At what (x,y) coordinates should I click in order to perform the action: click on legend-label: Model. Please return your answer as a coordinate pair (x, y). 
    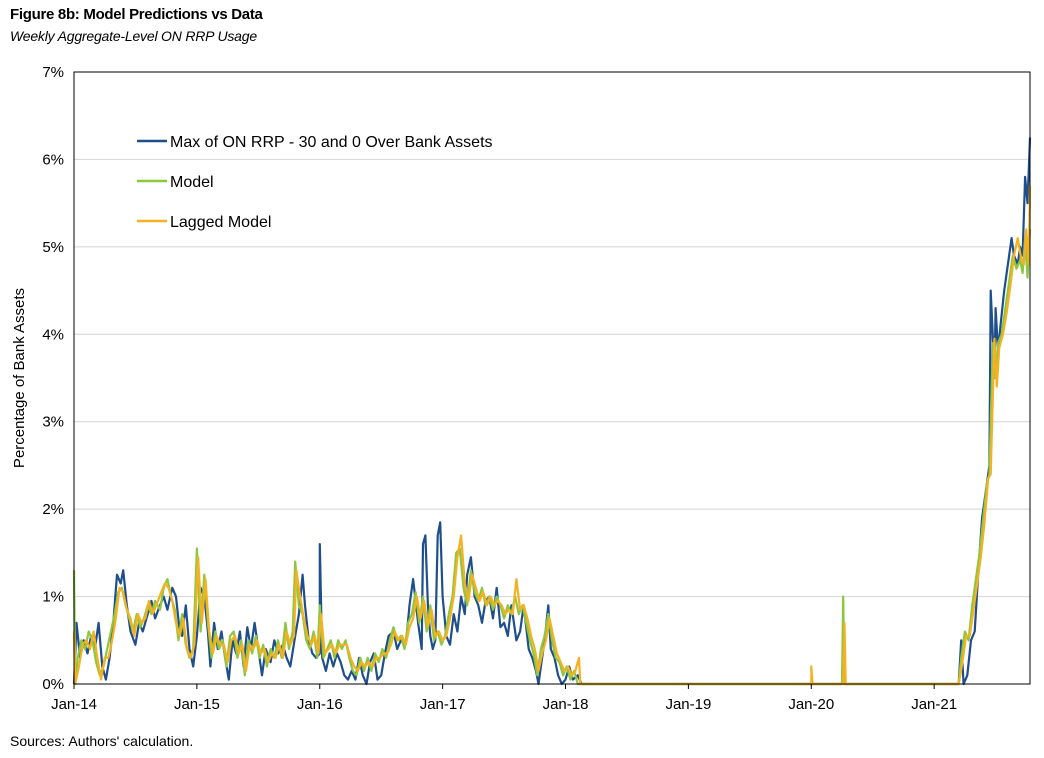
    Looking at the image, I should click on (192, 182).